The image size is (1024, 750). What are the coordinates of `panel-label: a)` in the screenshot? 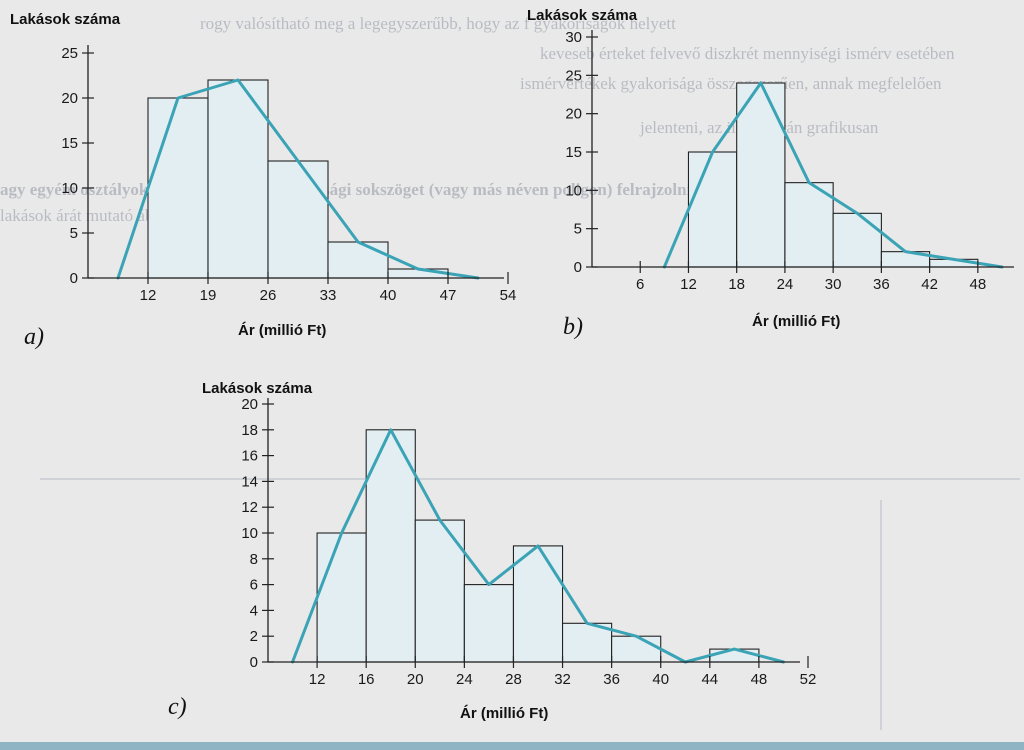 It's located at (34, 337).